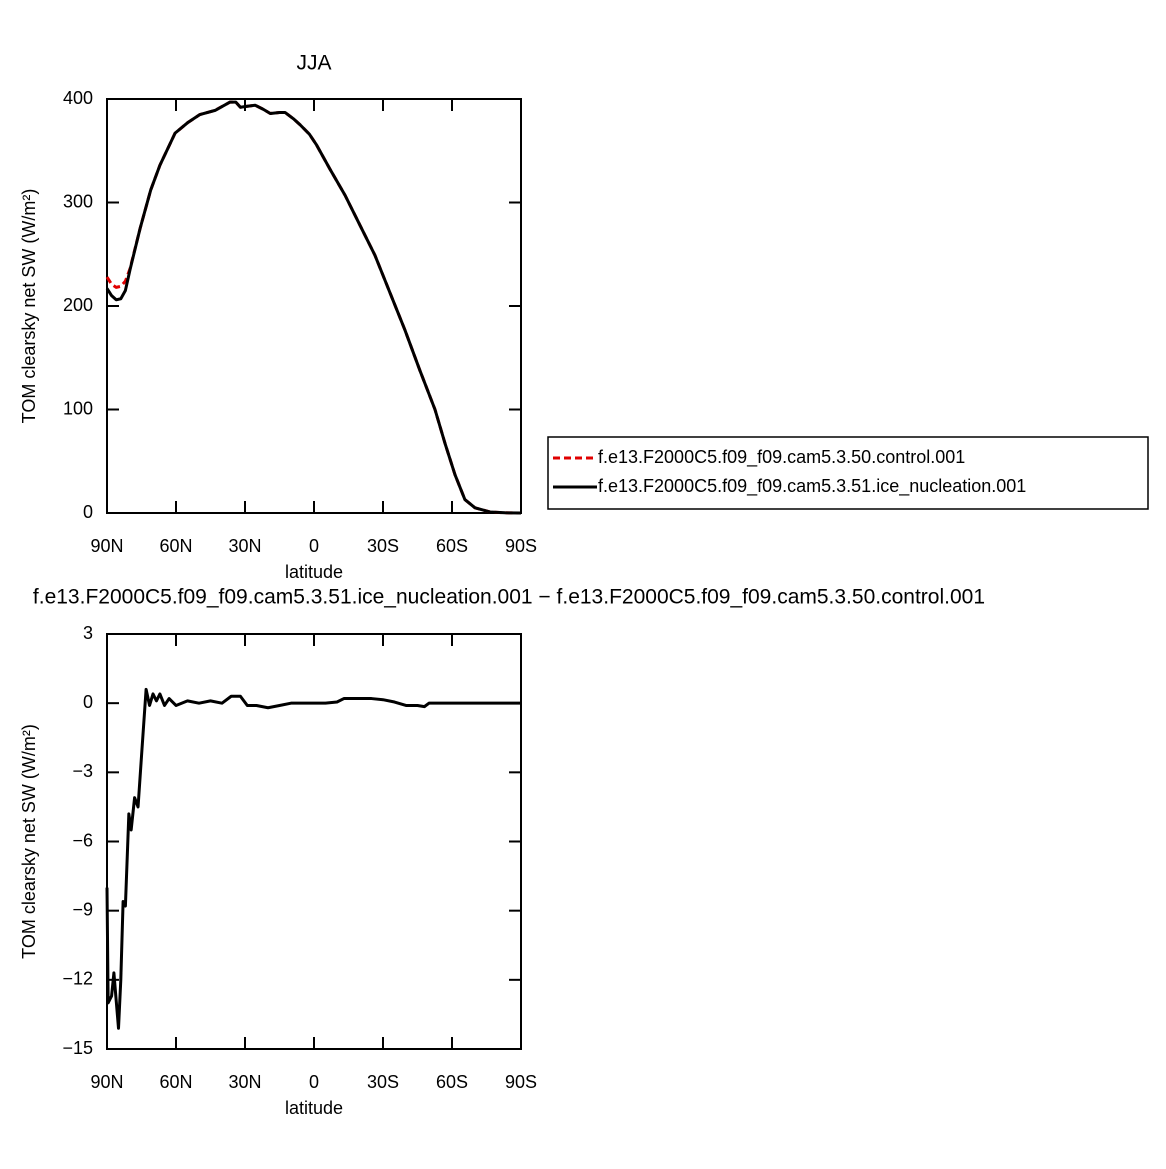 The width and height of the screenshot is (1166, 1169). Describe the element at coordinates (78, 98) in the screenshot. I see `y-tick-label: 400` at that location.